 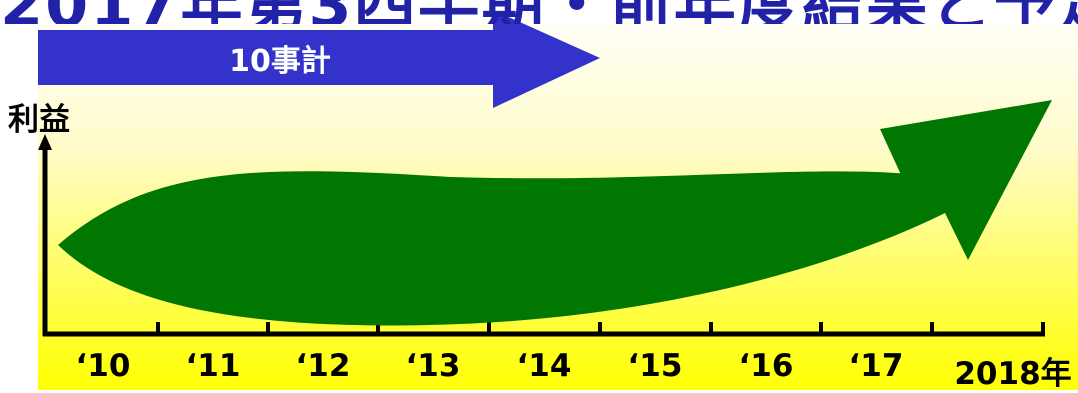 What do you see at coordinates (45, 142) in the screenshot?
I see `y-axis-arrowhead` at bounding box center [45, 142].